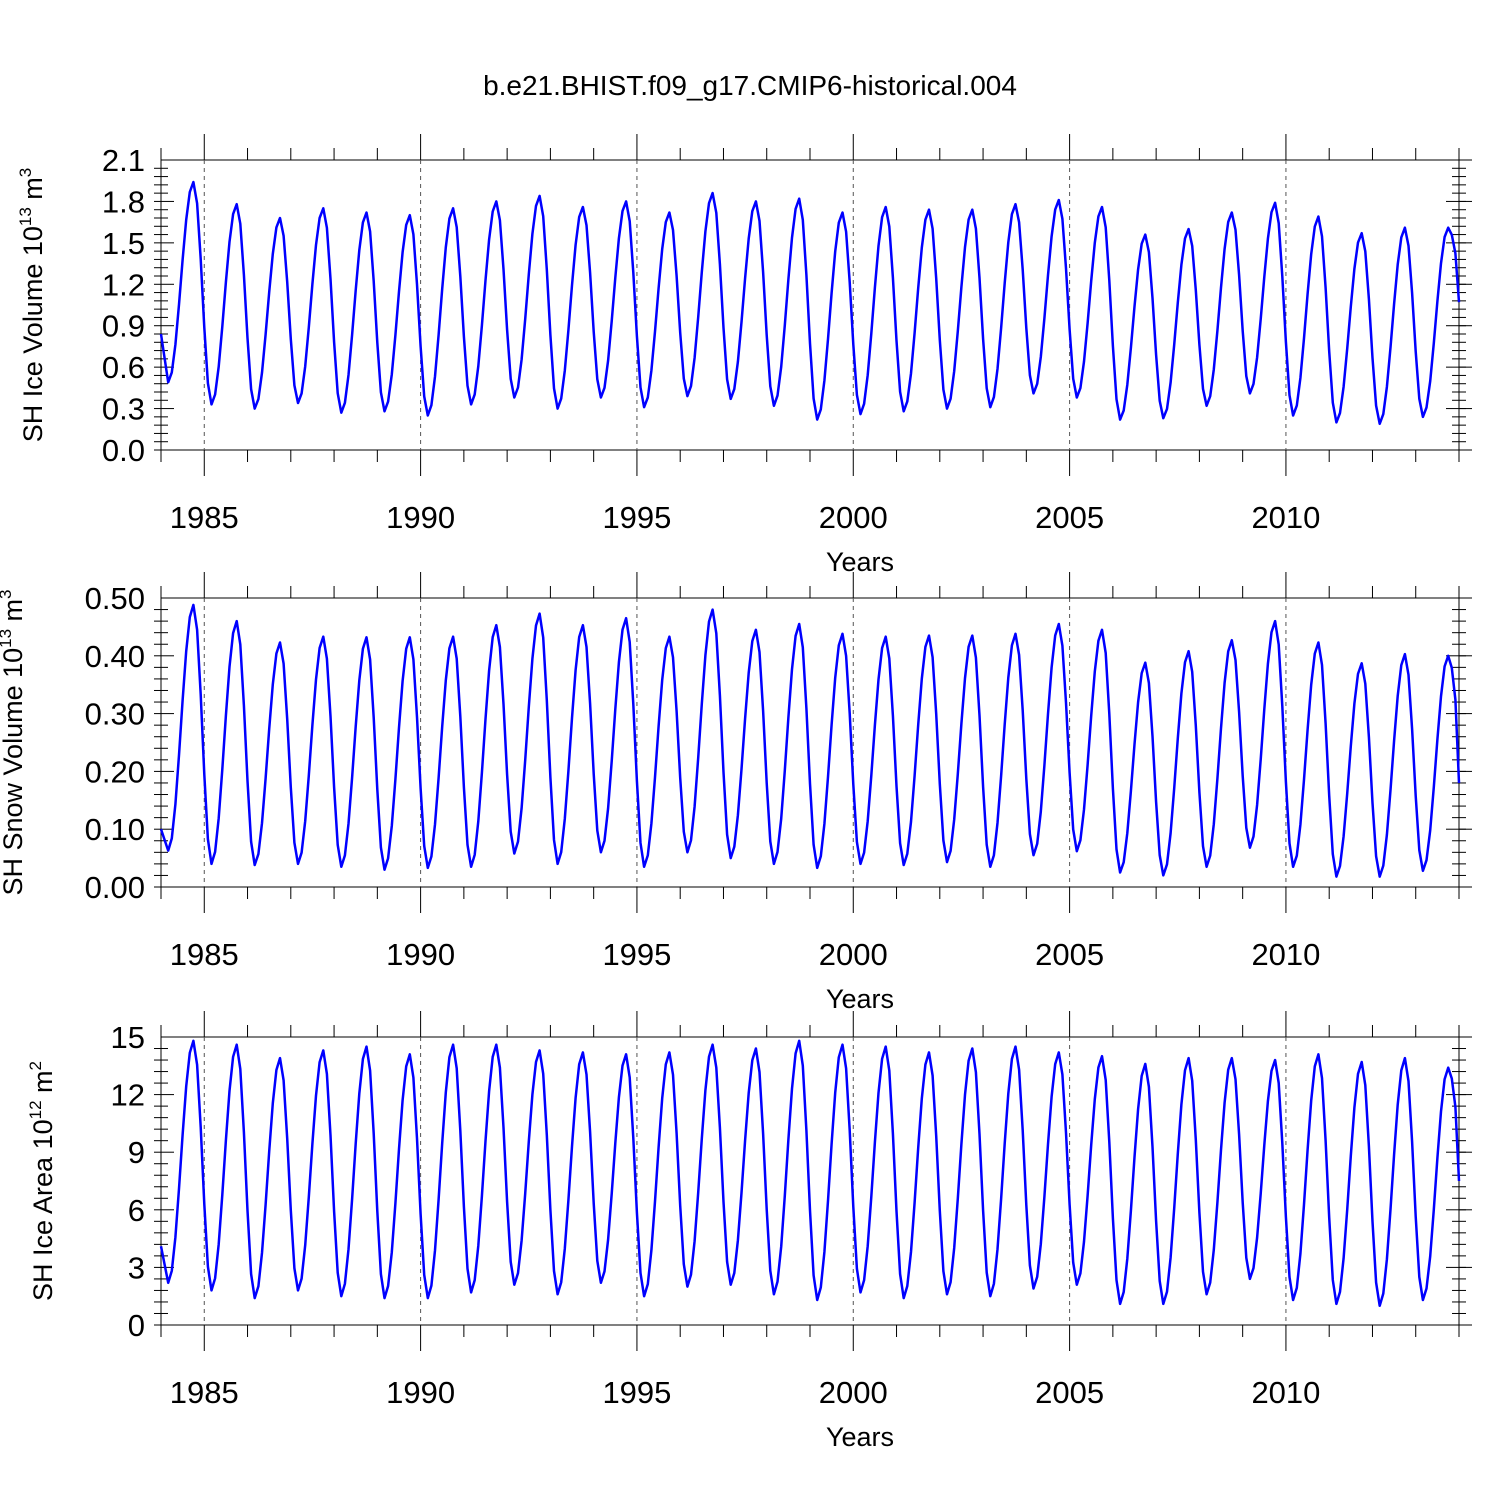 The height and width of the screenshot is (1500, 1500). I want to click on snow-volume-ytick-label: 0.50, so click(115, 598).